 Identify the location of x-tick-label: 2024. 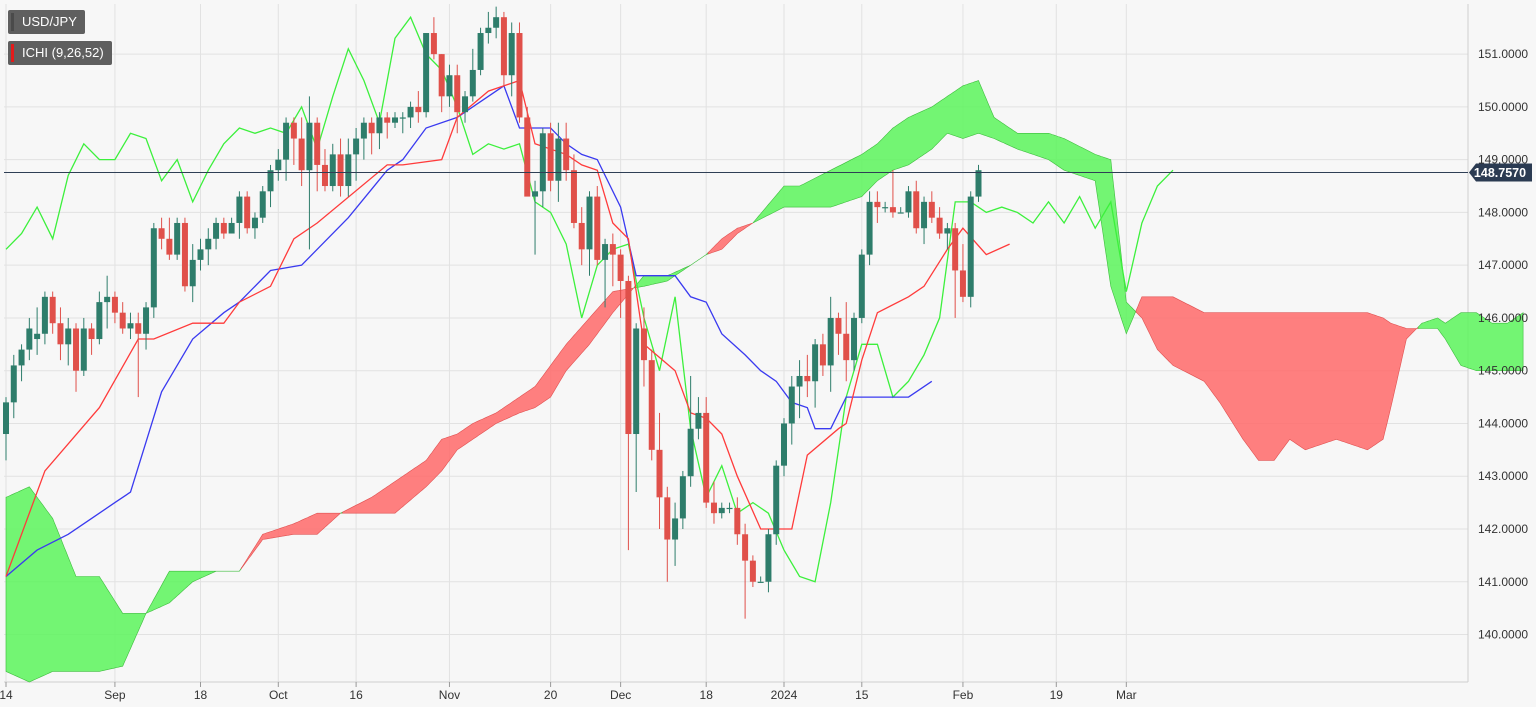
(784, 695).